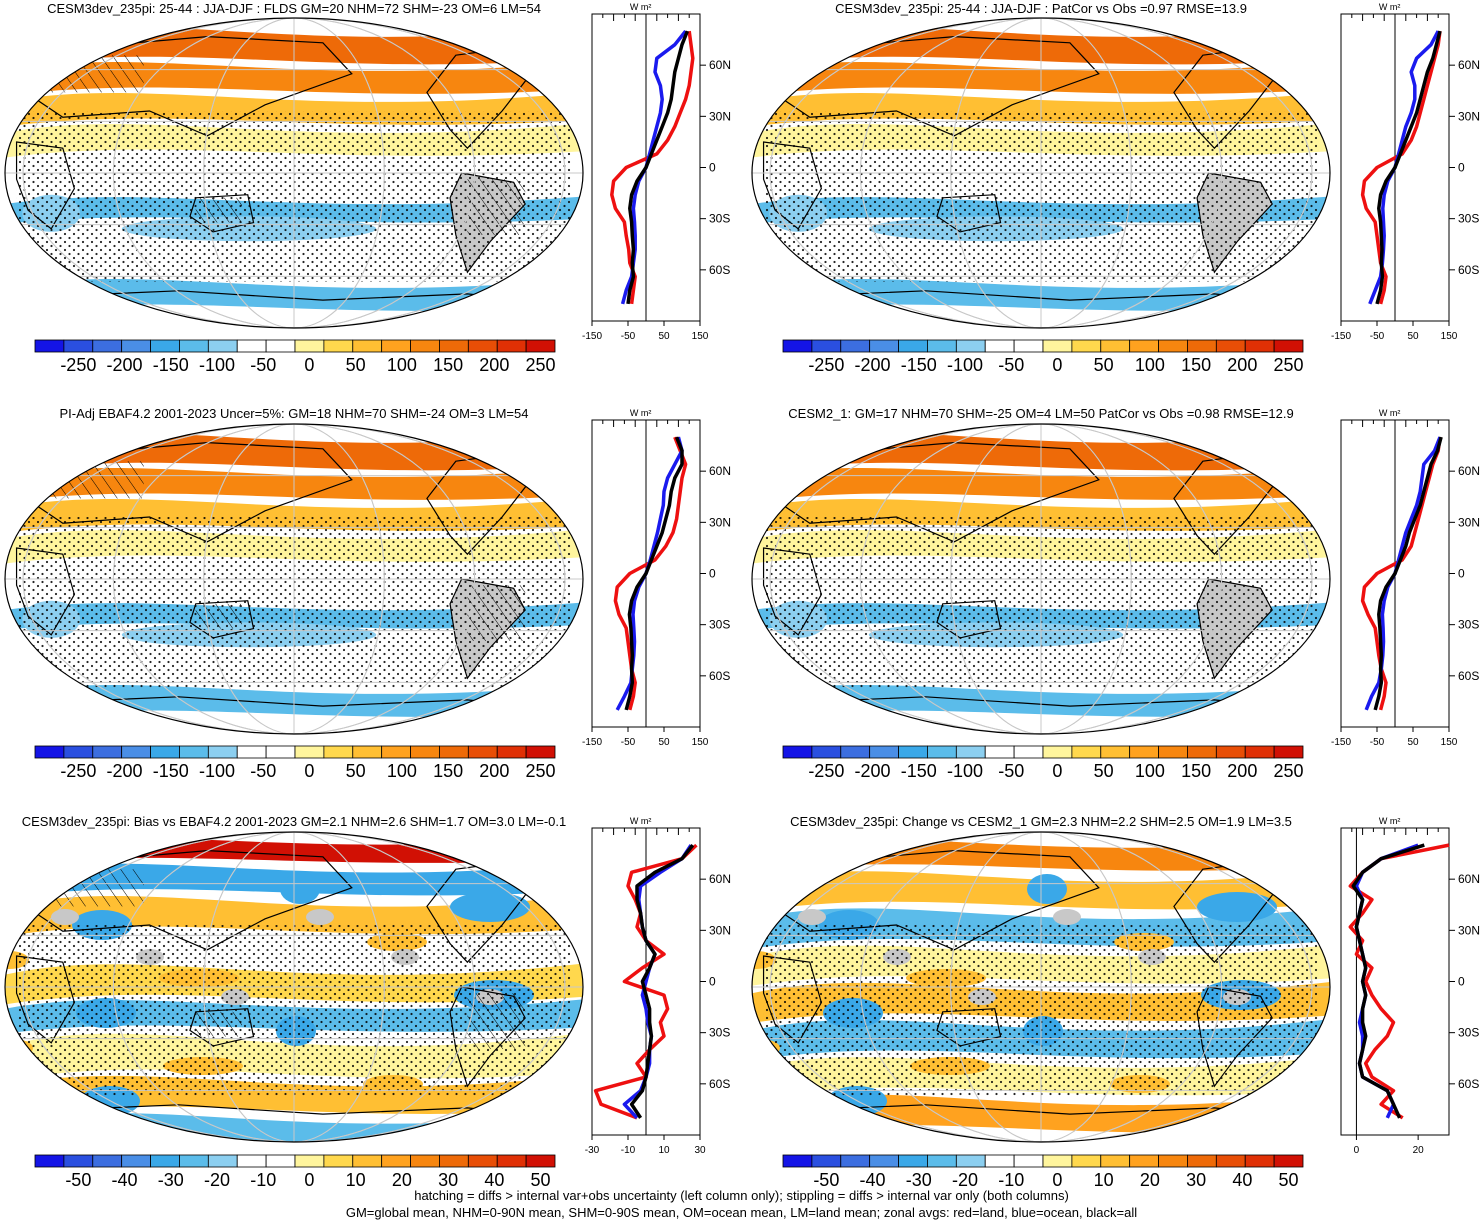  Describe the element at coordinates (541, 365) in the screenshot. I see `colorbar-label: 250` at that location.